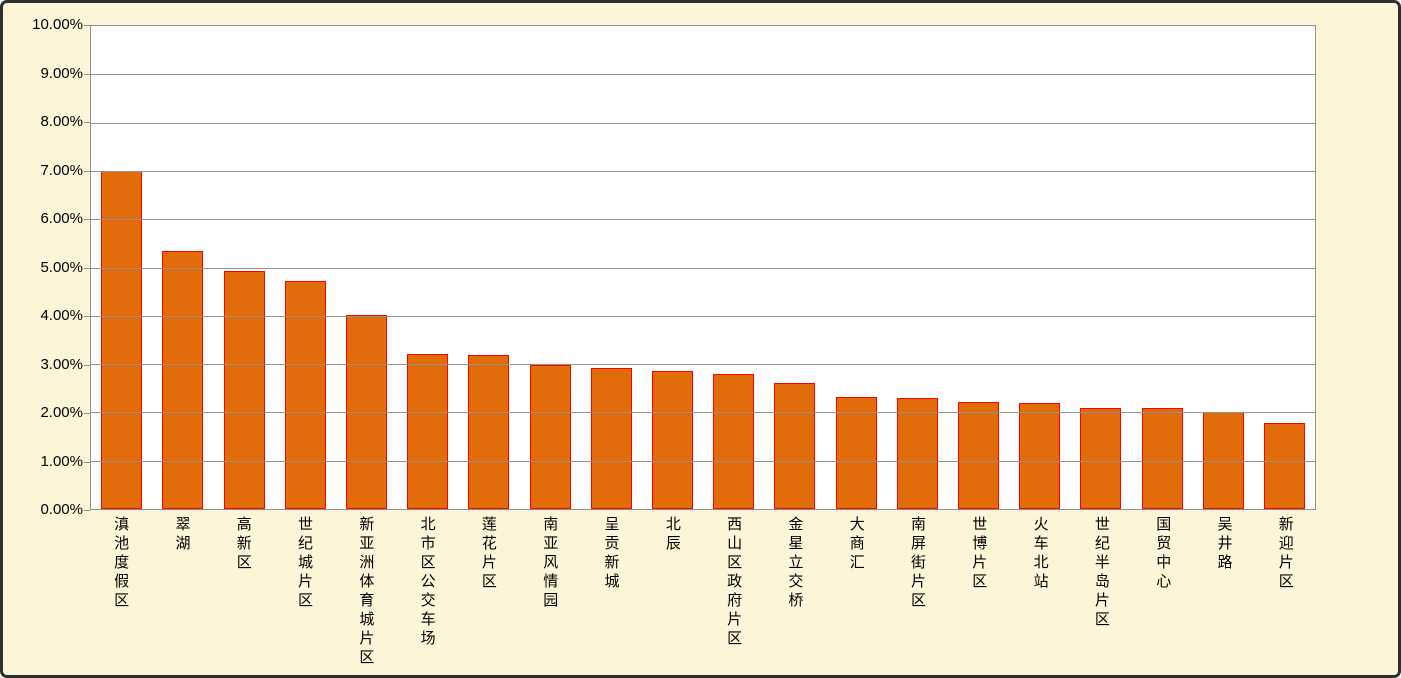 Image resolution: width=1401 pixels, height=678 pixels. I want to click on x-axis-category-label: 呈贡新城, so click(611, 554).